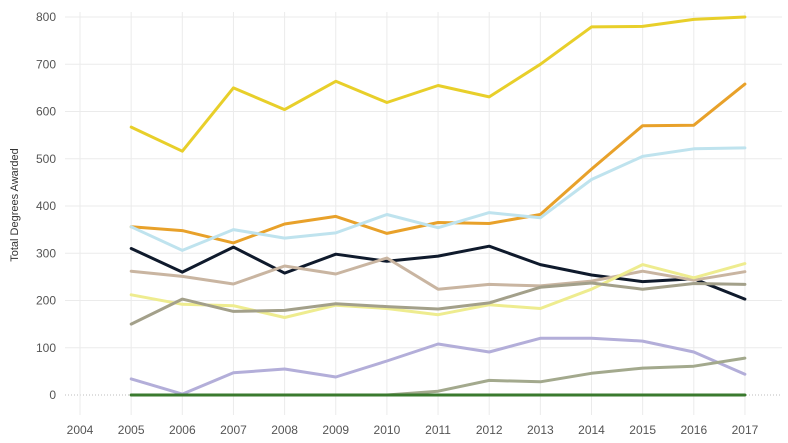 The width and height of the screenshot is (788, 443). What do you see at coordinates (693, 430) in the screenshot?
I see `x-tick-label: 2016` at bounding box center [693, 430].